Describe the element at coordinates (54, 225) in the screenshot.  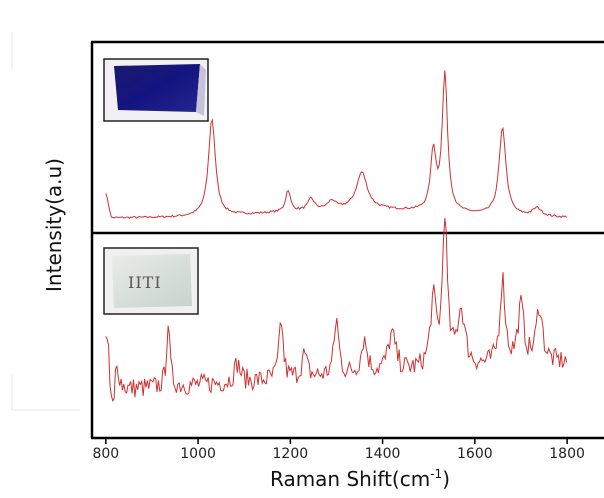
I see `y-axis-title: Intensity(a.u)` at that location.